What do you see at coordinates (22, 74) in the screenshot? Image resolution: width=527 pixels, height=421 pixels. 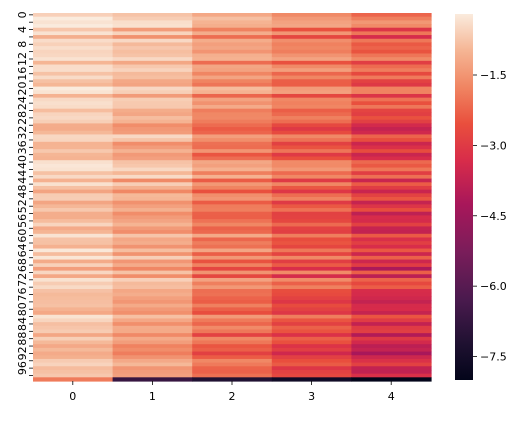 I see `y-tick-label: 16` at bounding box center [22, 74].